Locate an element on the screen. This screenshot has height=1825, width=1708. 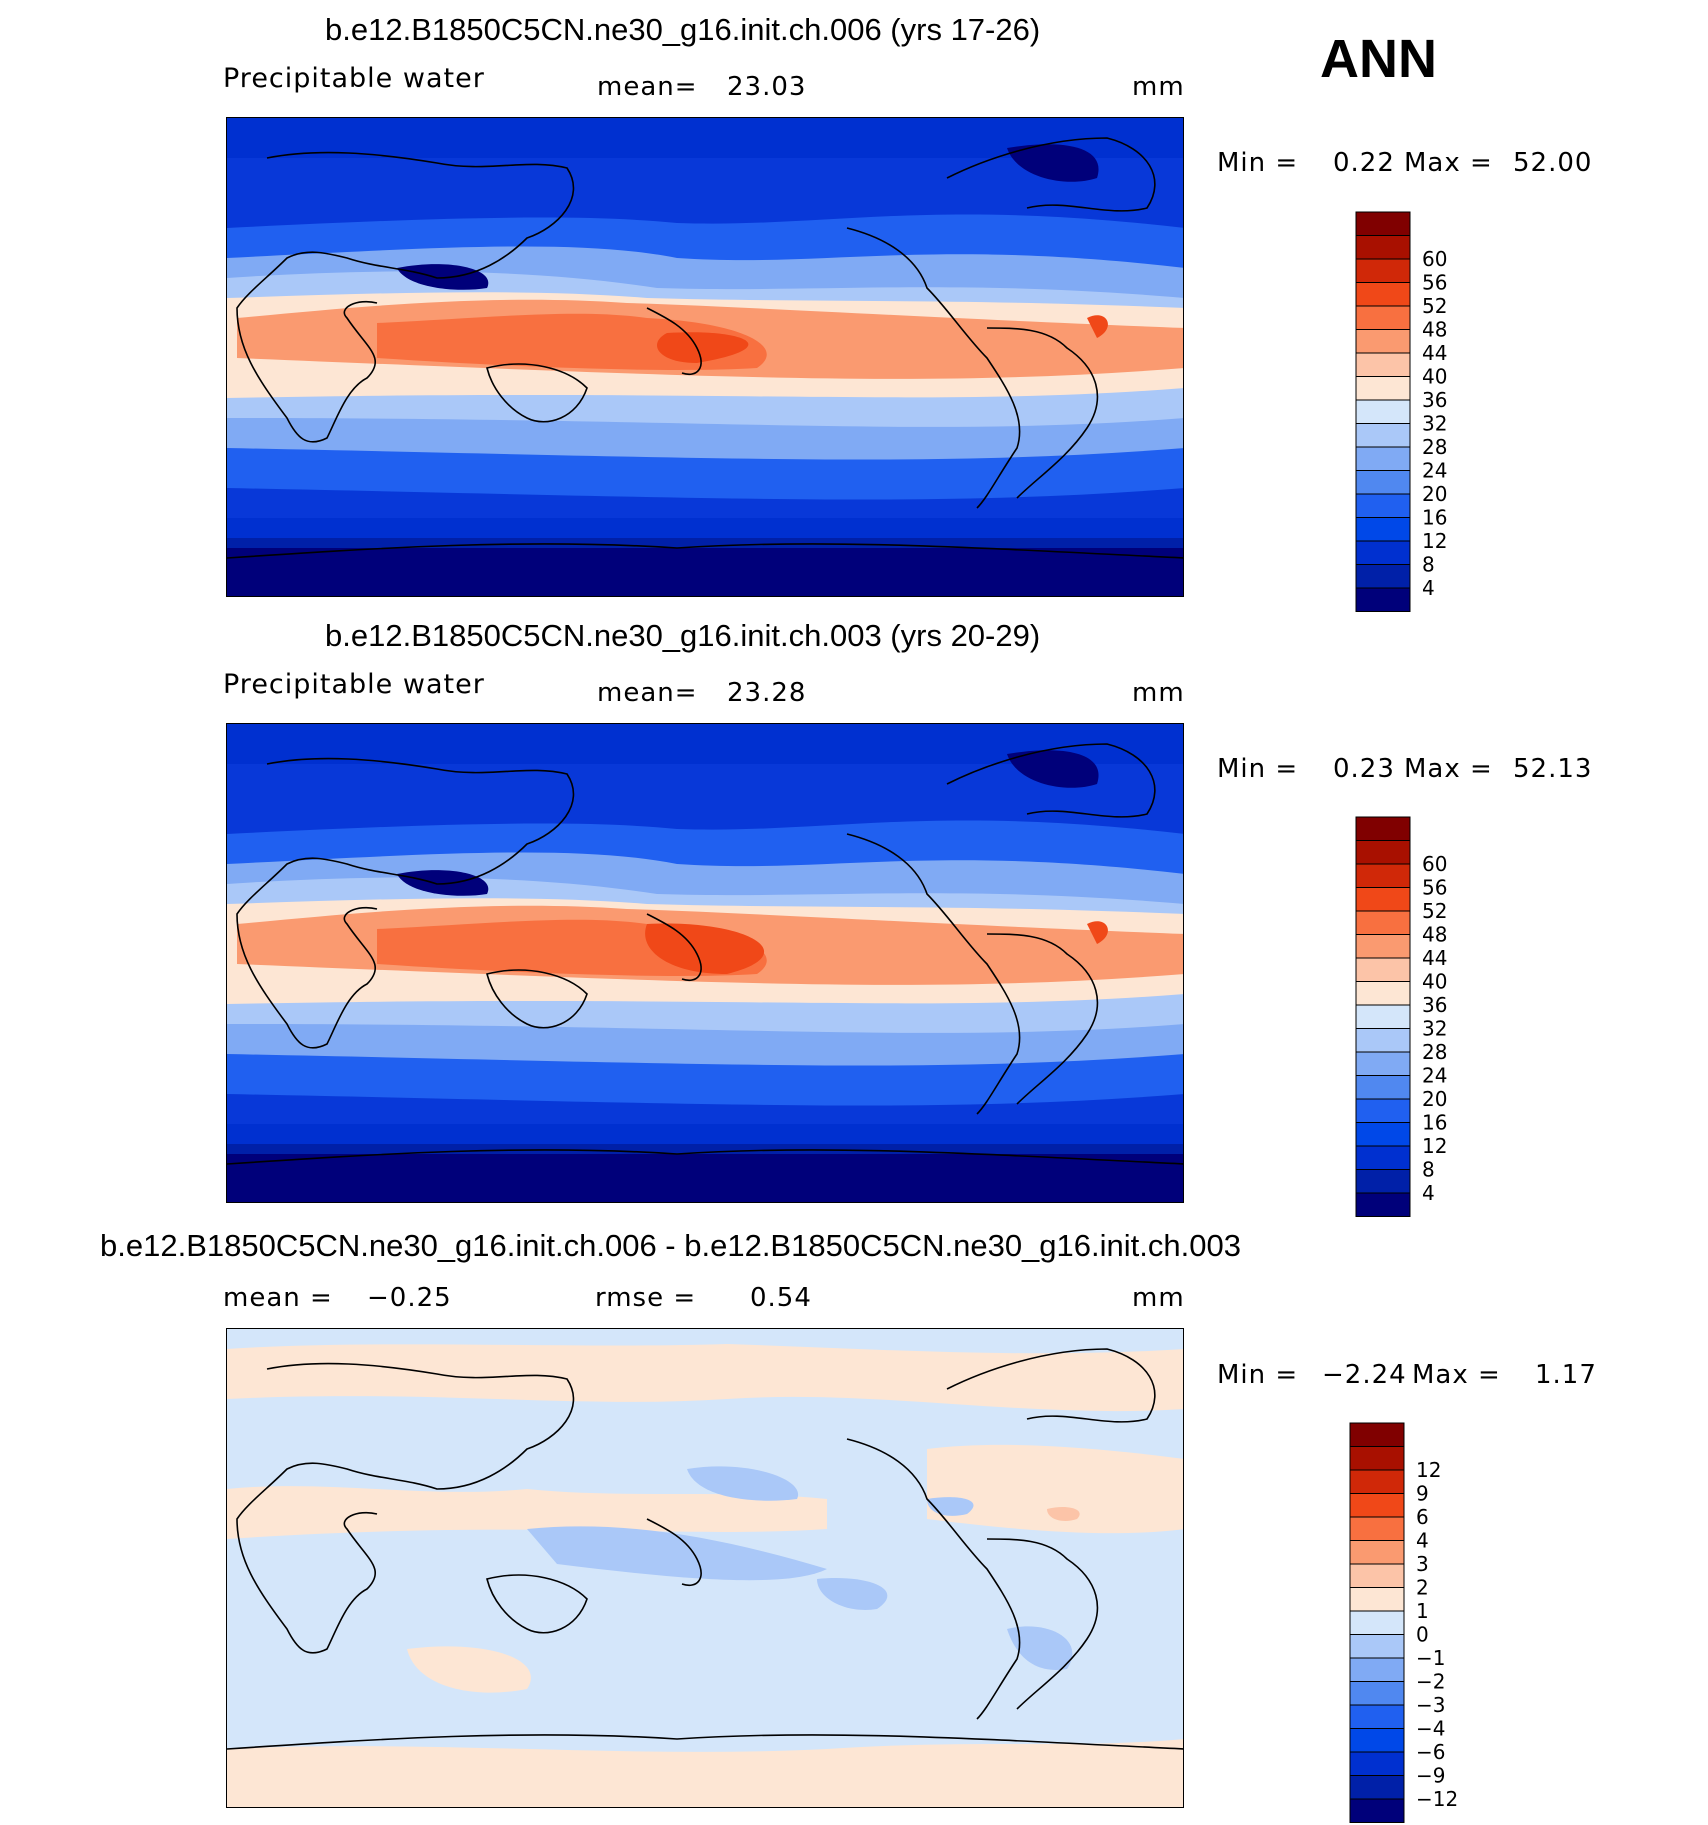
panel-3-rmse-label: rmse = is located at coordinates (646, 1298).